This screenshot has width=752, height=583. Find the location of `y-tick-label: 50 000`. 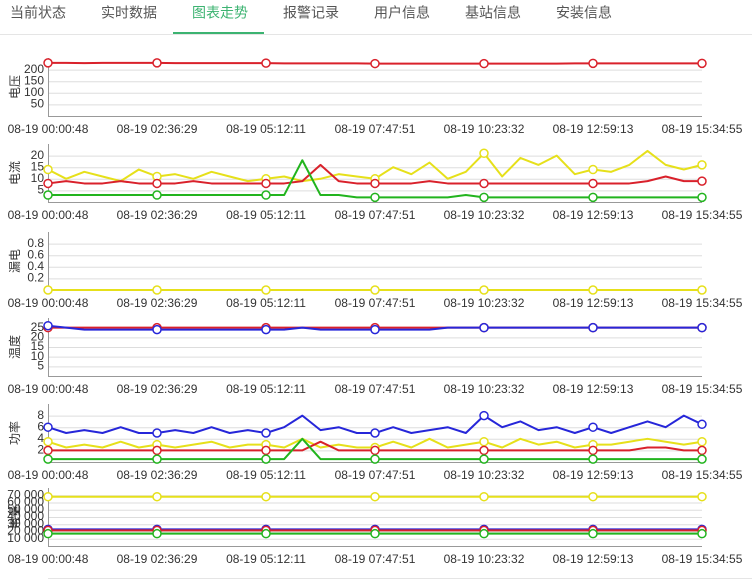

y-tick-label: 50 000 is located at coordinates (25, 509).